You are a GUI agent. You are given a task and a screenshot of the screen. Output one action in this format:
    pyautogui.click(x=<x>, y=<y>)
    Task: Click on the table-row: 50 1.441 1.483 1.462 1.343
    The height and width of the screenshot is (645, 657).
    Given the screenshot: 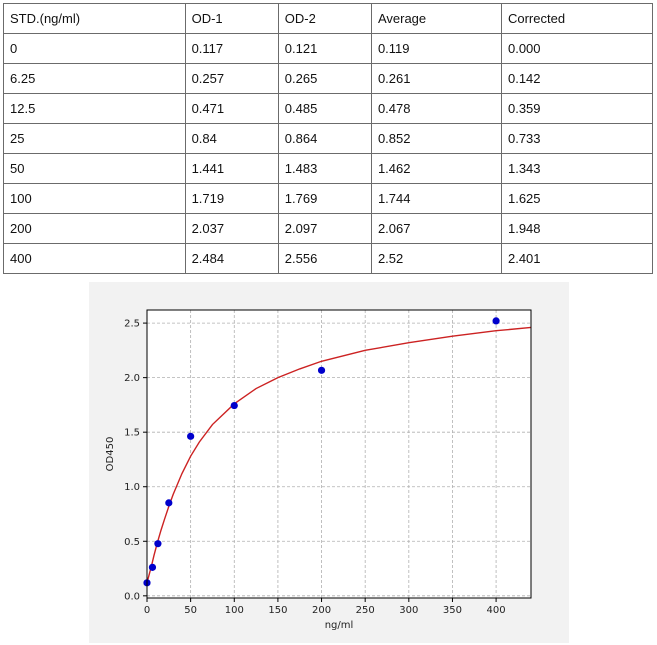 What is the action you would take?
    pyautogui.click(x=328, y=168)
    